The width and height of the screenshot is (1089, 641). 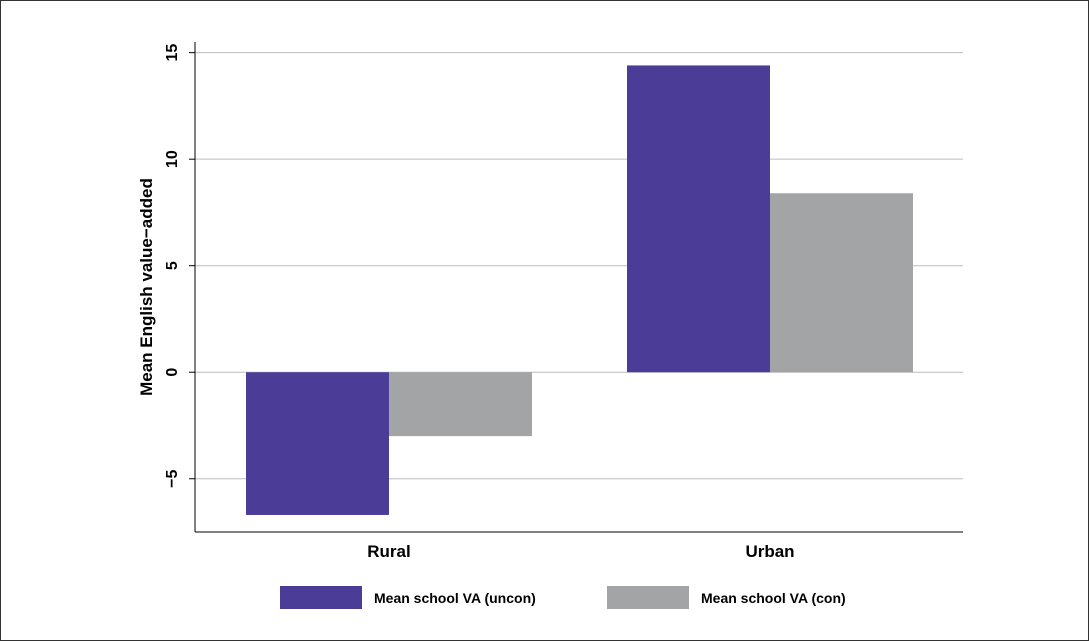 What do you see at coordinates (172, 53) in the screenshot?
I see `y-tick-label: 15` at bounding box center [172, 53].